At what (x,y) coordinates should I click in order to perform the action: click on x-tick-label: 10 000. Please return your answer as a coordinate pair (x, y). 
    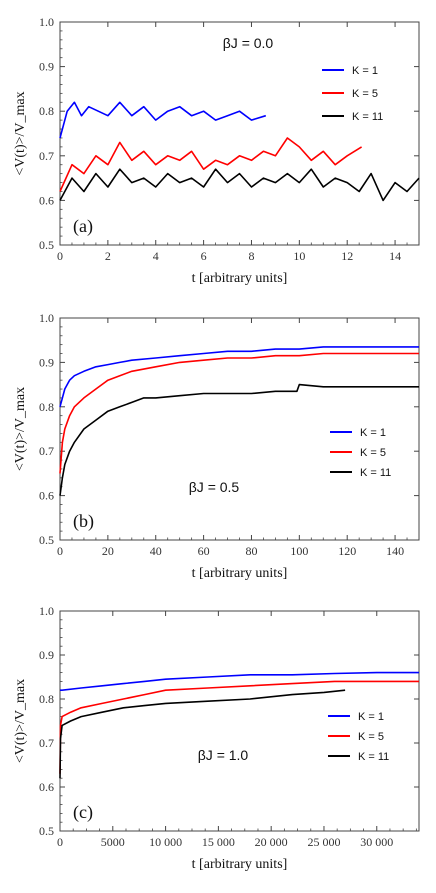
    Looking at the image, I should click on (165, 842).